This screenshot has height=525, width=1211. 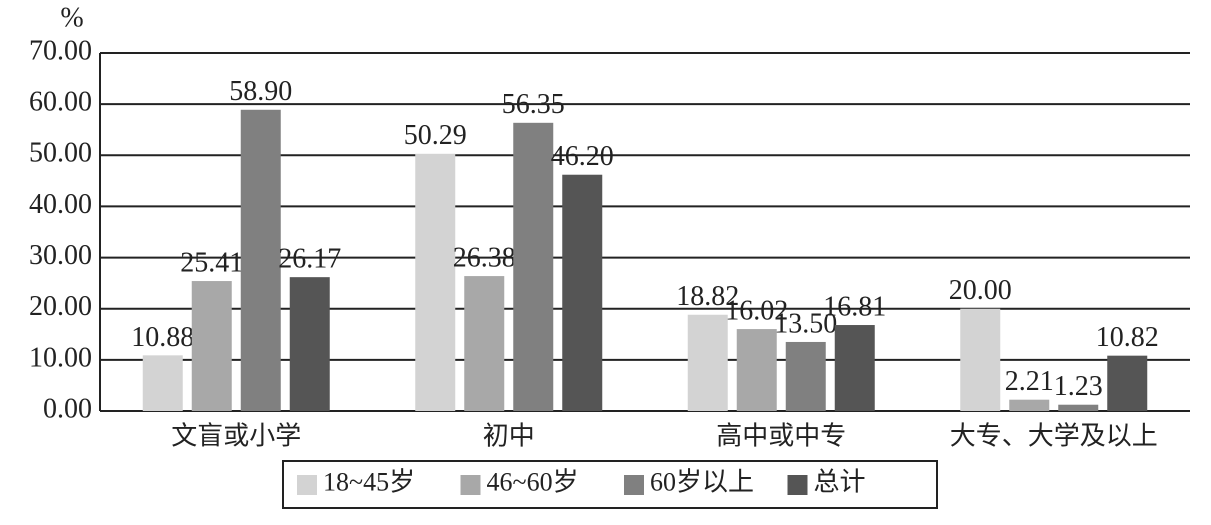 I want to click on value-label: 13.50, so click(x=805, y=323).